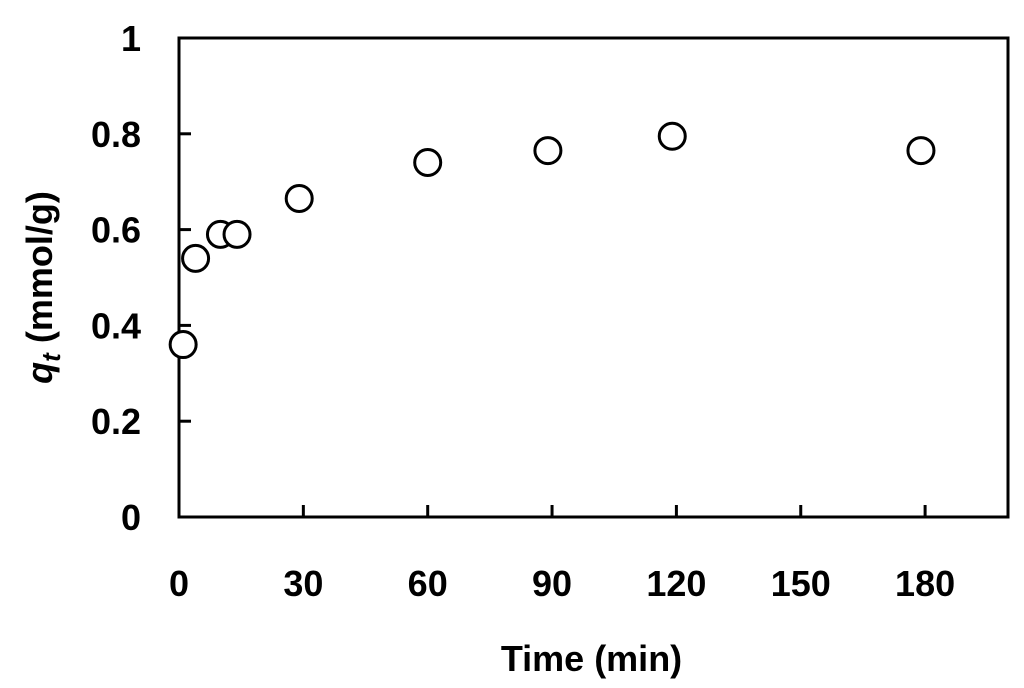 Image resolution: width=1024 pixels, height=688 pixels. I want to click on y-axis-ticks: 0 0.2 0.4 0.6 0.8 1, so click(141, 278).